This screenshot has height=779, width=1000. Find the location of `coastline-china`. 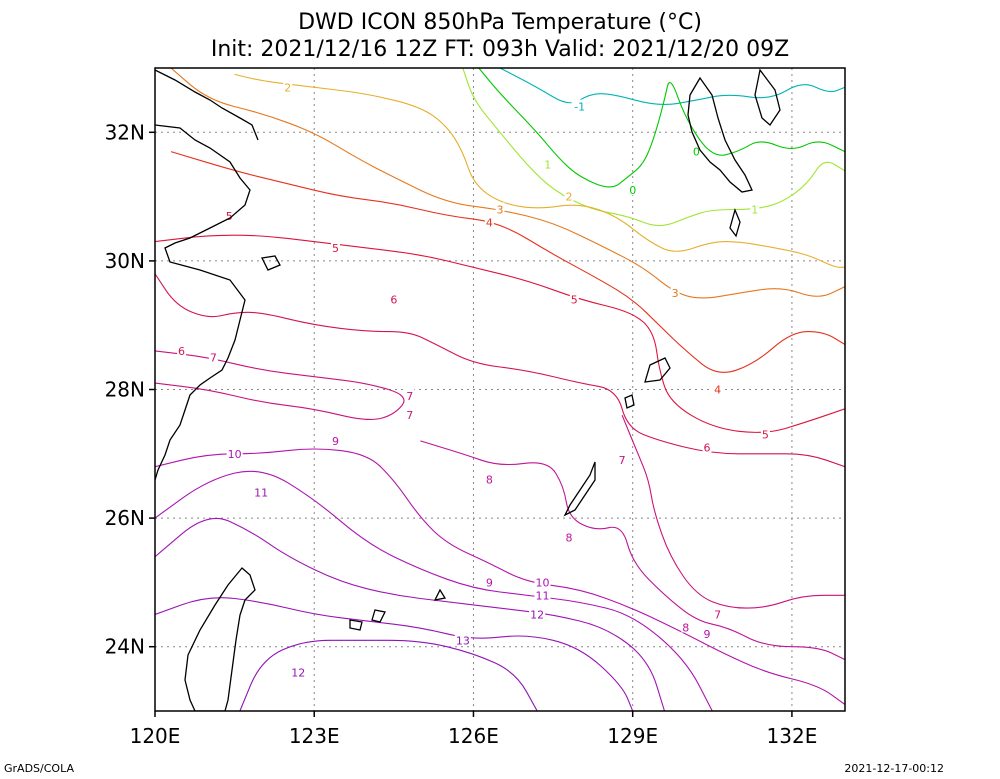

coastline-china is located at coordinates (203, 302).